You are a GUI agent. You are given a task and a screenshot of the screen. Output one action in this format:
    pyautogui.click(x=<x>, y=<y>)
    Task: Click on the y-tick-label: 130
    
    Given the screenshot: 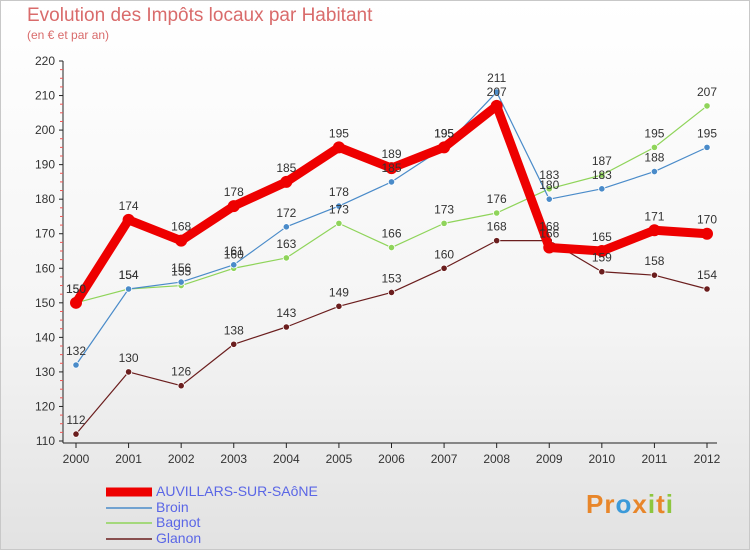 What is the action you would take?
    pyautogui.click(x=45, y=372)
    